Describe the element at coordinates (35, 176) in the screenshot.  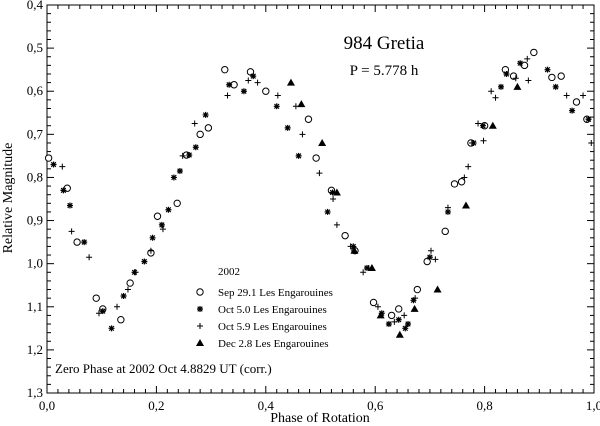
I see `y-tick-label: 0,8` at that location.